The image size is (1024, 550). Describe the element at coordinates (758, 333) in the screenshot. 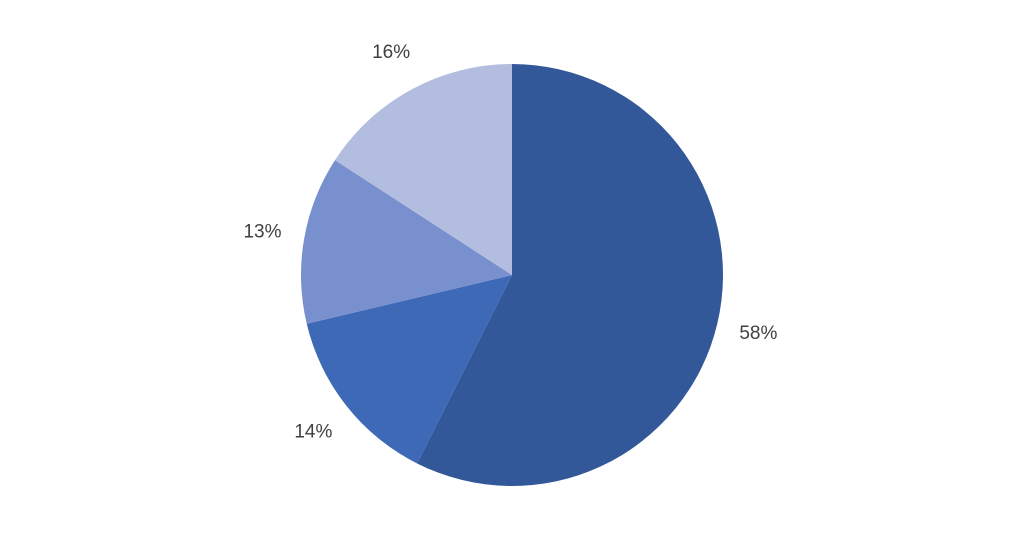

I see `slice-data-label: 58%` at that location.